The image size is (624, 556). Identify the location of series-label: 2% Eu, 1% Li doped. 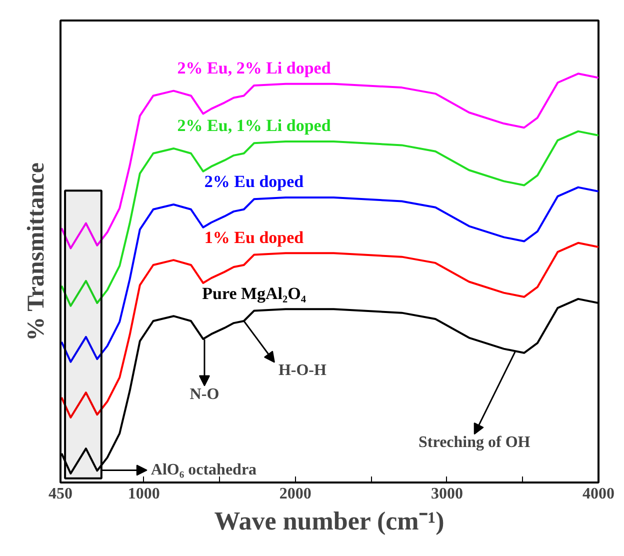
(254, 126).